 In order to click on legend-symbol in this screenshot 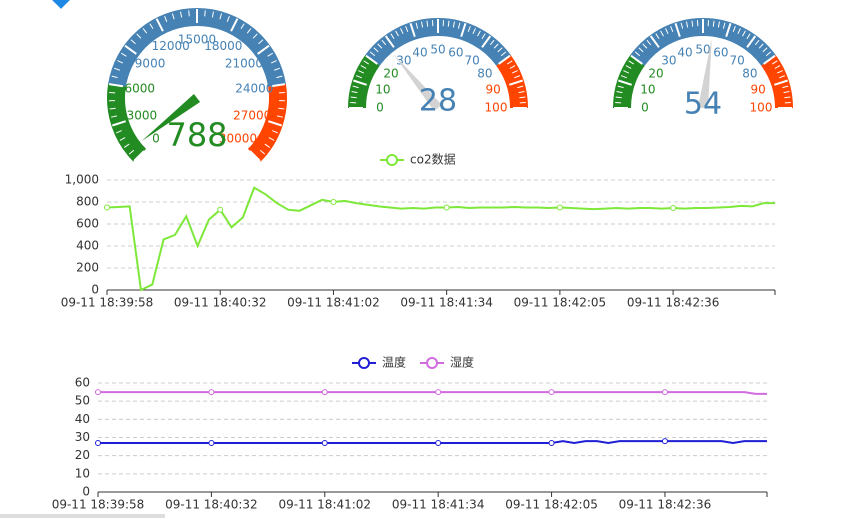, I will do `click(364, 363)`.